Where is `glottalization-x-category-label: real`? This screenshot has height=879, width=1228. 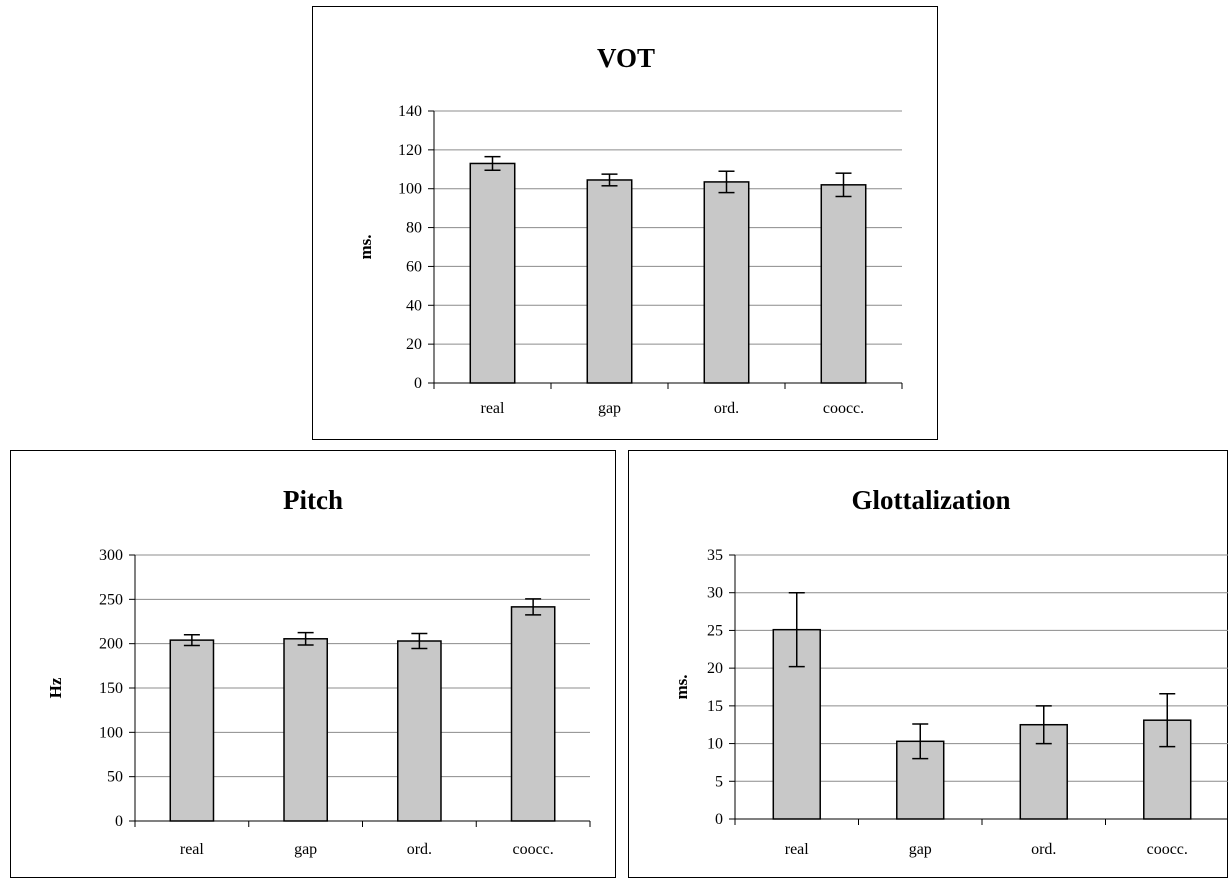
glottalization-x-category-label: real is located at coordinates (797, 849).